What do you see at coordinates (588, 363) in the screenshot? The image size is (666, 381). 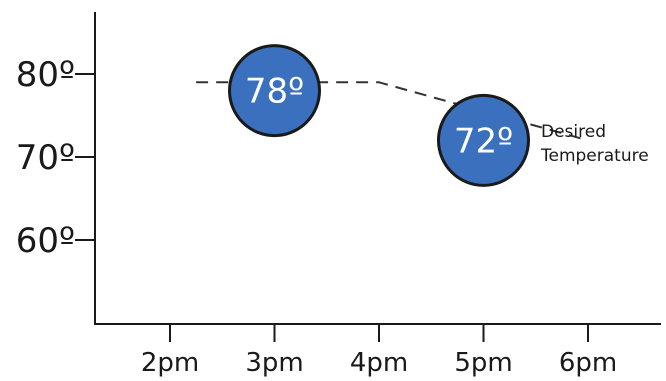 I see `x-tick-label: 6pm` at bounding box center [588, 363].